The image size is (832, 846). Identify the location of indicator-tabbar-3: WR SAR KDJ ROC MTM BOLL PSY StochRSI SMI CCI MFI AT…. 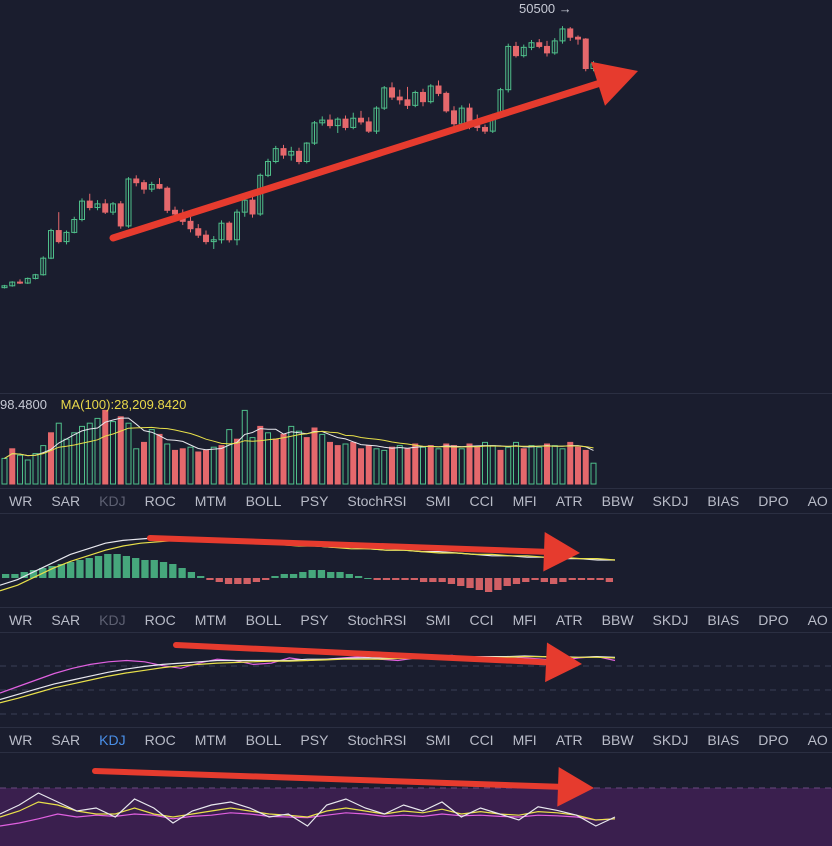
(416, 740).